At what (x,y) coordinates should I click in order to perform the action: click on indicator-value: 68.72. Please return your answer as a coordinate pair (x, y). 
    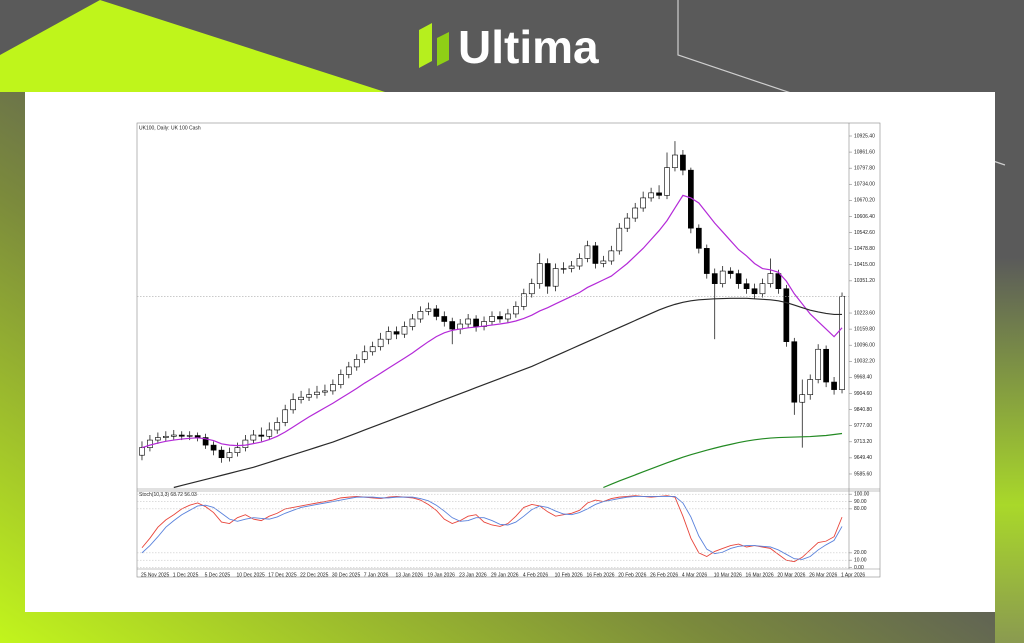
    Looking at the image, I should click on (176, 495).